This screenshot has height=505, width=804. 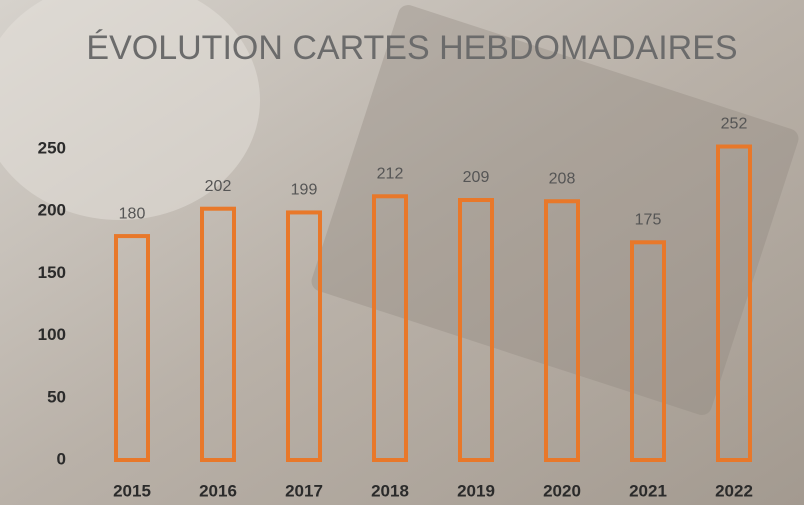 What do you see at coordinates (476, 177) in the screenshot?
I see `value-label: 209` at bounding box center [476, 177].